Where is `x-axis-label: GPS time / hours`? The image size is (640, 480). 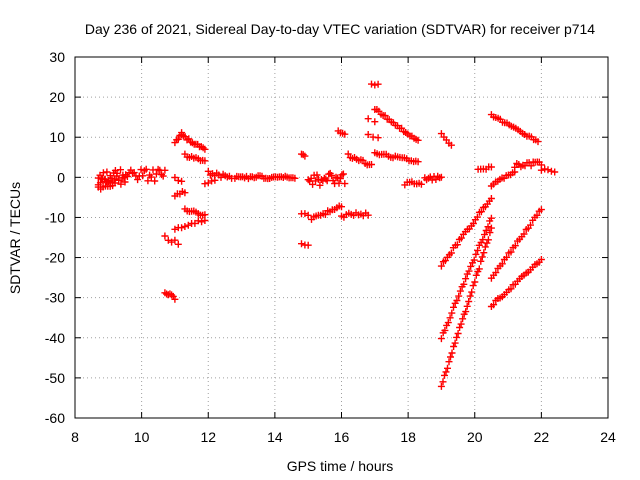
x-axis-label: GPS time / hours is located at coordinates (340, 466).